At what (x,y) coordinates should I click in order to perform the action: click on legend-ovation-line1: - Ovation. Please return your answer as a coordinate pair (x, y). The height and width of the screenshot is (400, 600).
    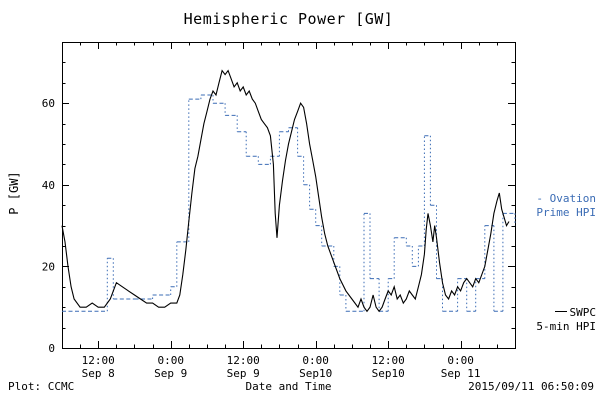
    Looking at the image, I should click on (566, 198).